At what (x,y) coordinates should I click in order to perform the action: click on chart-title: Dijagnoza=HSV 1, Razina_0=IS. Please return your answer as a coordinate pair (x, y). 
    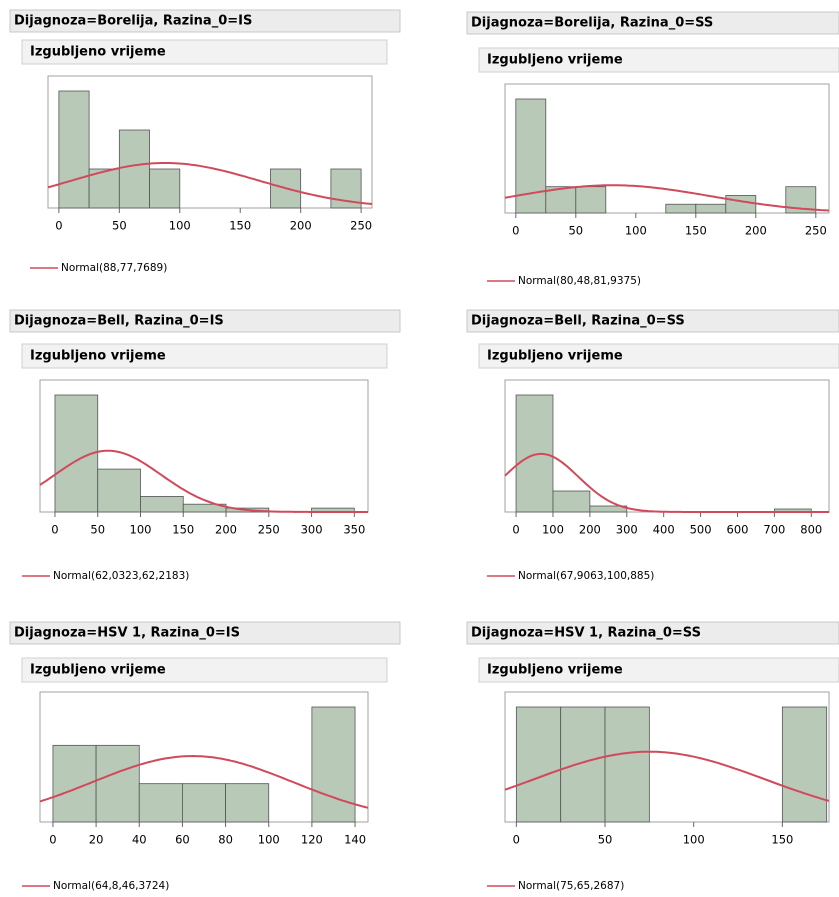
    Looking at the image, I should click on (127, 633).